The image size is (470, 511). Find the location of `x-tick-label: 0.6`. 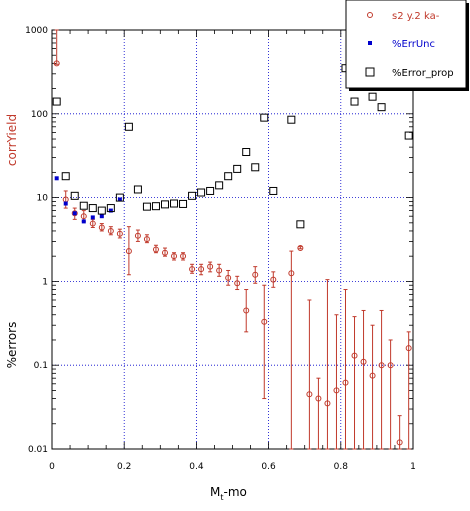

x-tick-label: 0.6 is located at coordinates (268, 467).